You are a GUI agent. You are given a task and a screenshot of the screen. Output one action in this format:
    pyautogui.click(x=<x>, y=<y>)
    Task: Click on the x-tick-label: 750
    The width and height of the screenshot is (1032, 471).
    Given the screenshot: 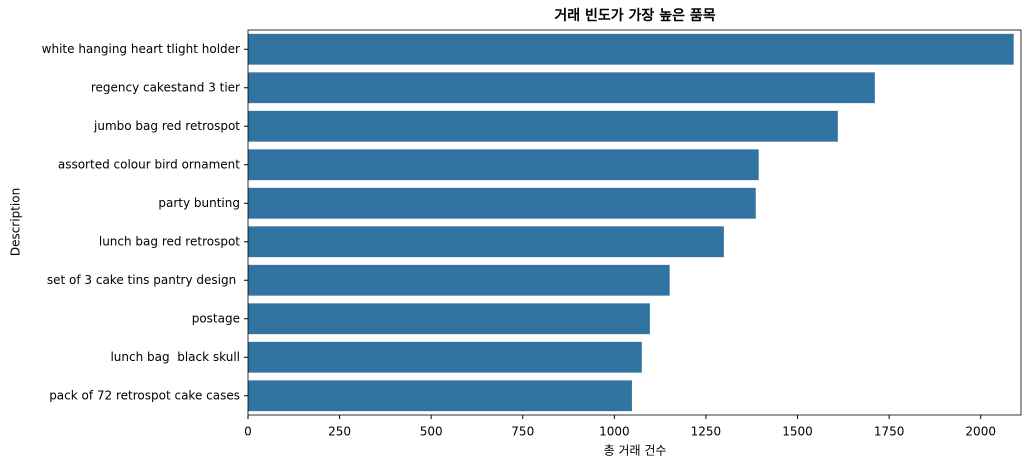 What is the action you would take?
    pyautogui.click(x=522, y=432)
    